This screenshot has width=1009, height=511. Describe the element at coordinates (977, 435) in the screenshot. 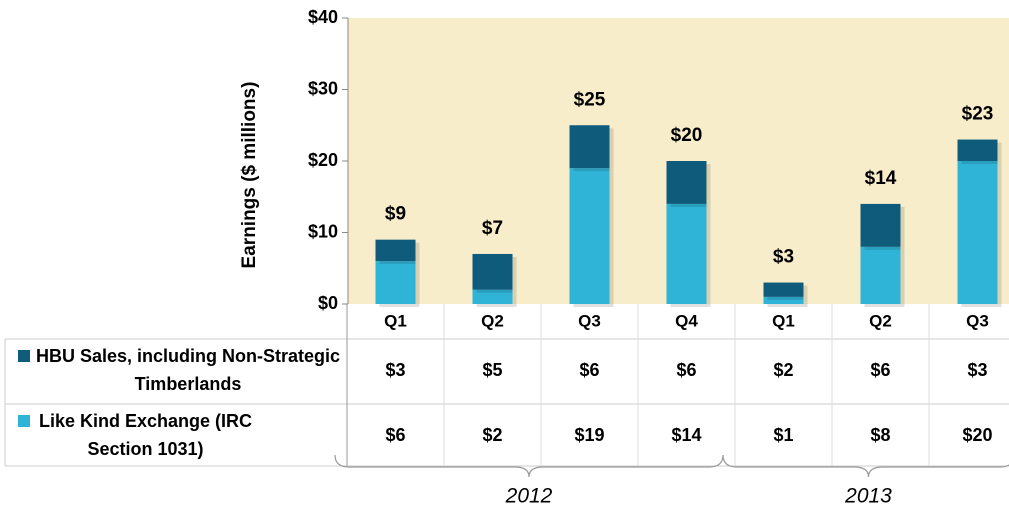

I see `table-value: $20` at that location.